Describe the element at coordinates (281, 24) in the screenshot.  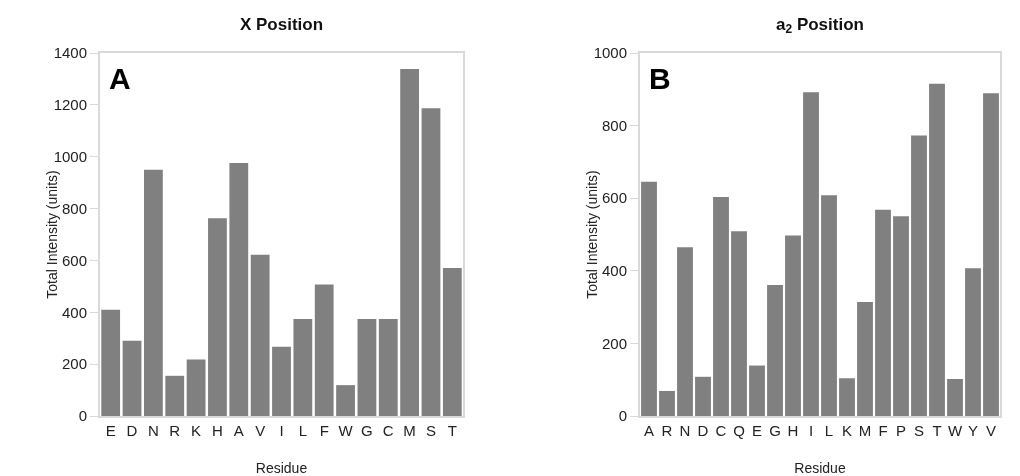
I see `chart-title: X Position` at that location.